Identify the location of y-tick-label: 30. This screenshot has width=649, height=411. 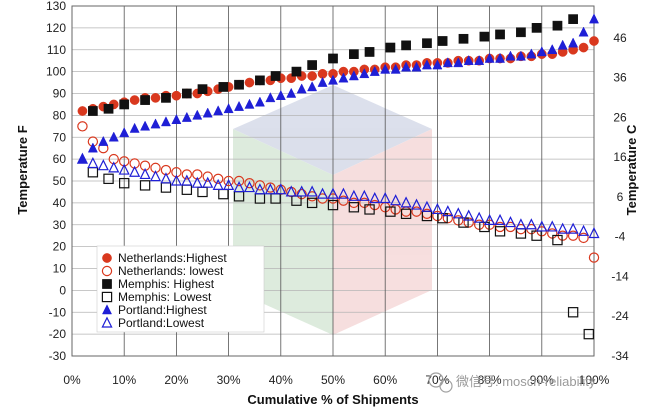
(60, 225).